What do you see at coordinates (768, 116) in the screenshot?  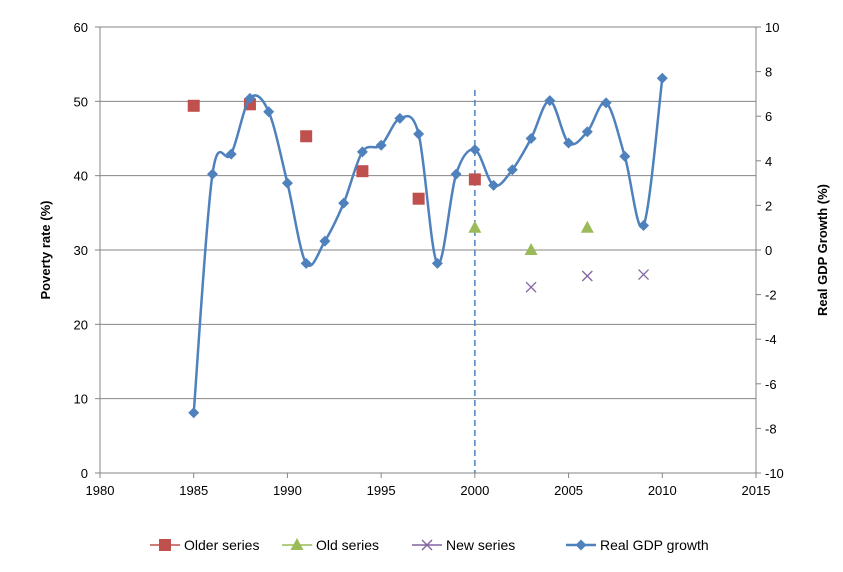 I see `y-right-tick-label: 6` at bounding box center [768, 116].